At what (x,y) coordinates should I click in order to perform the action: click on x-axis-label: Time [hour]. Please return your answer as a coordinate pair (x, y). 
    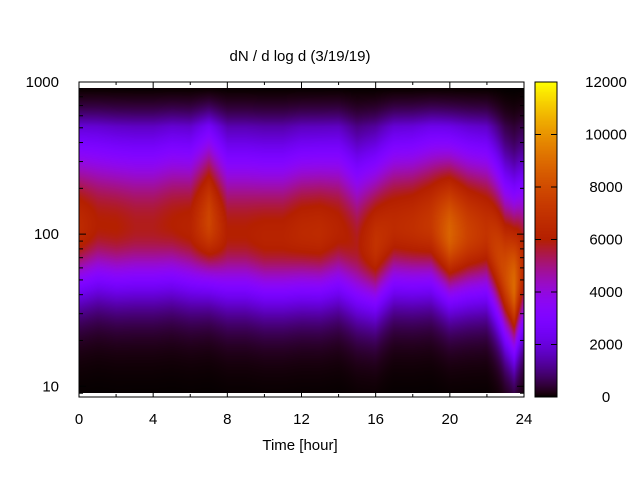
    Looking at the image, I should click on (299, 445).